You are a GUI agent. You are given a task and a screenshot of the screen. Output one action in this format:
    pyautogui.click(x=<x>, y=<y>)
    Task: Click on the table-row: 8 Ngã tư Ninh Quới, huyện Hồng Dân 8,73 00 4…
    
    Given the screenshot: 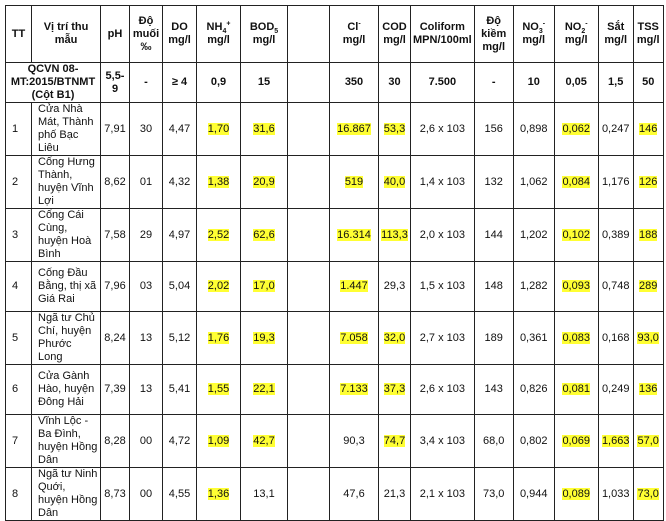 What is the action you would take?
    pyautogui.click(x=334, y=494)
    